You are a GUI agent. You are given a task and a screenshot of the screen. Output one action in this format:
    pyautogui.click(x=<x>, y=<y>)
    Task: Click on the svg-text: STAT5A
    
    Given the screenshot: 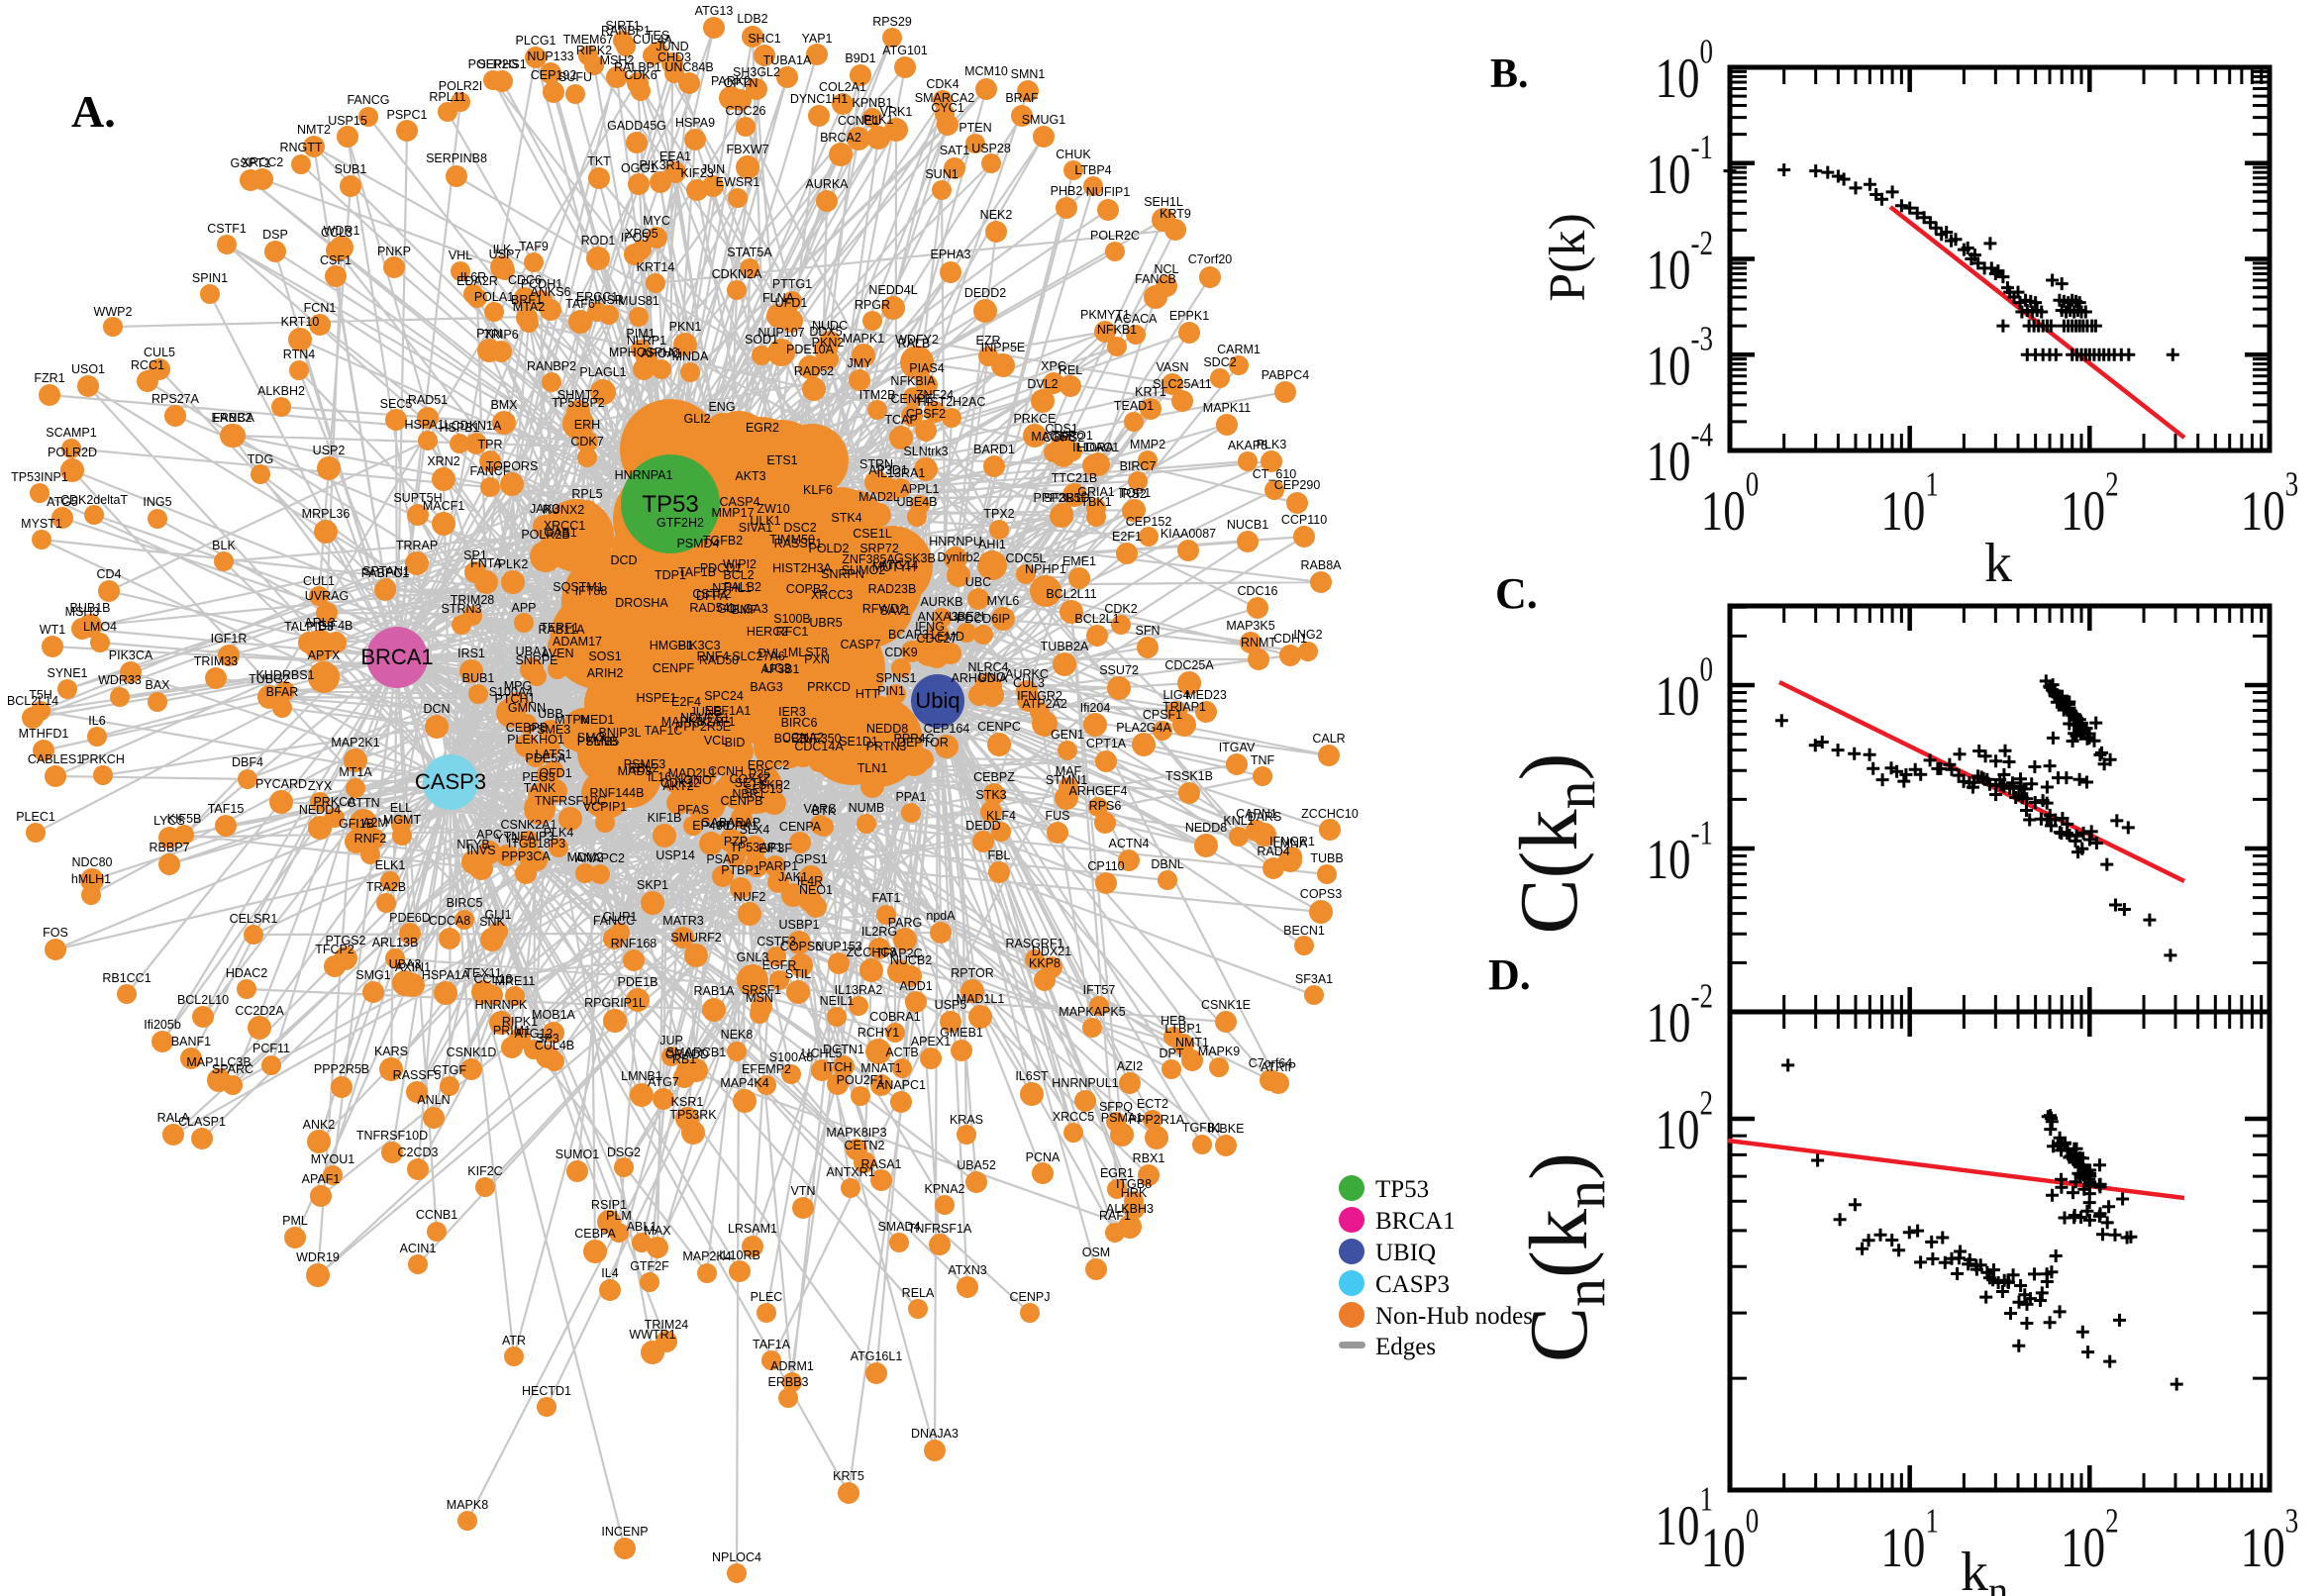 What is the action you would take?
    pyautogui.click(x=749, y=252)
    